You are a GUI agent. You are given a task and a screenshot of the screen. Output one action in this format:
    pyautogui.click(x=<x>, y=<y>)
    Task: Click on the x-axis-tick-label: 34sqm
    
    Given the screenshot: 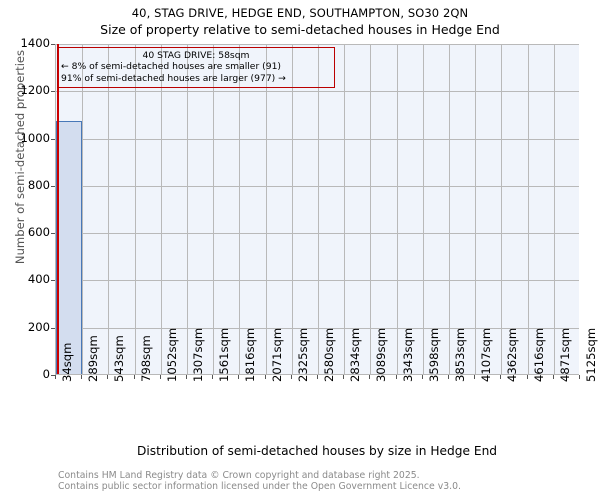 What is the action you would take?
    pyautogui.click(x=67, y=362)
    